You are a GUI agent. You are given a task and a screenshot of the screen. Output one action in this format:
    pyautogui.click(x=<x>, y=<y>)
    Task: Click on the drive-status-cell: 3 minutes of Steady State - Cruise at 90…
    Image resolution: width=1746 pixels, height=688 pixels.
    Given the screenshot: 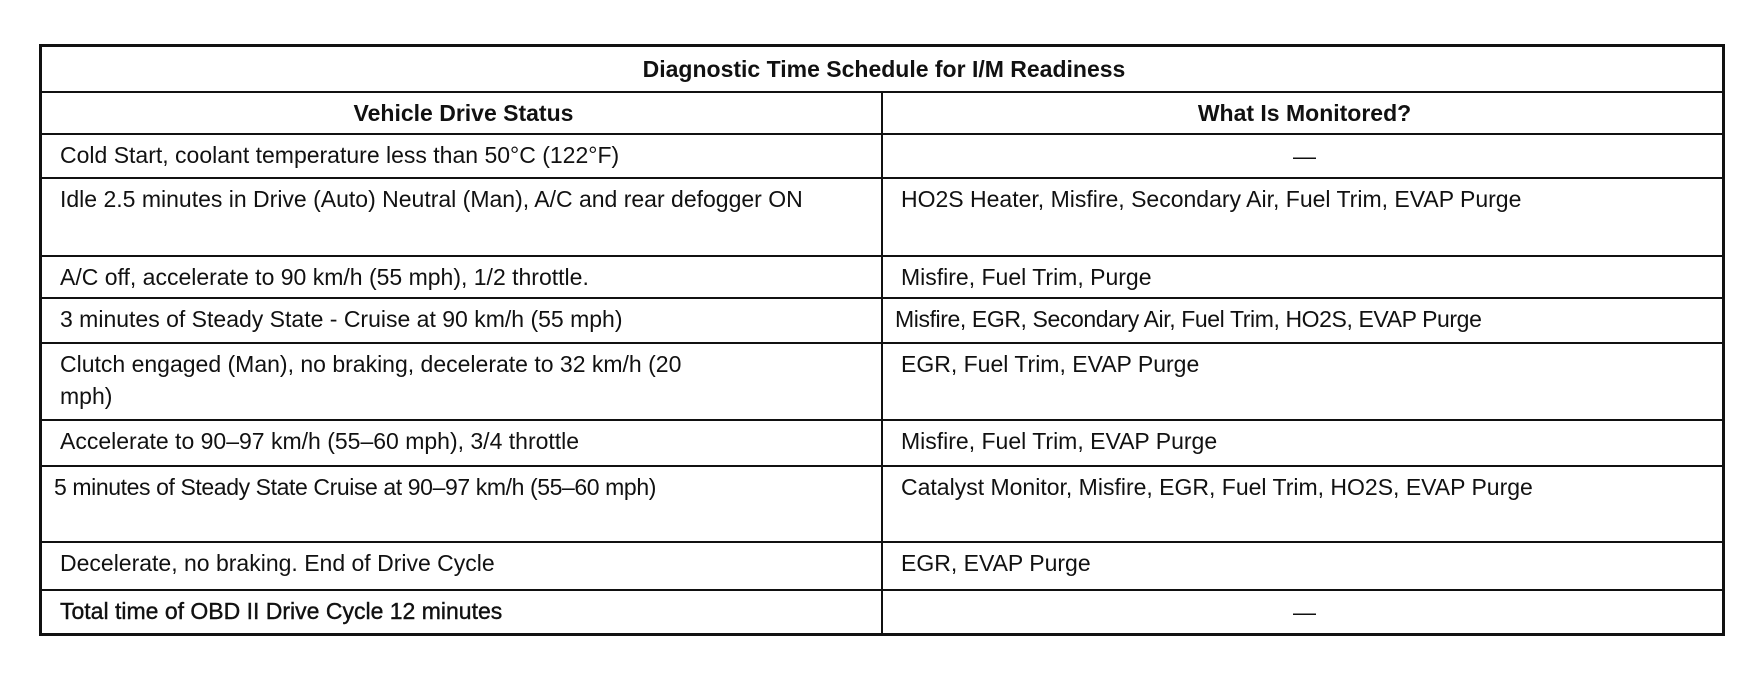 What is the action you would take?
    pyautogui.click(x=461, y=320)
    